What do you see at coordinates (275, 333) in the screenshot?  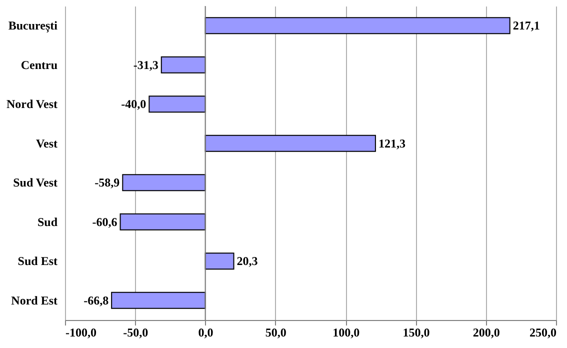 I see `x-tick-label: 50,0` at bounding box center [275, 333].